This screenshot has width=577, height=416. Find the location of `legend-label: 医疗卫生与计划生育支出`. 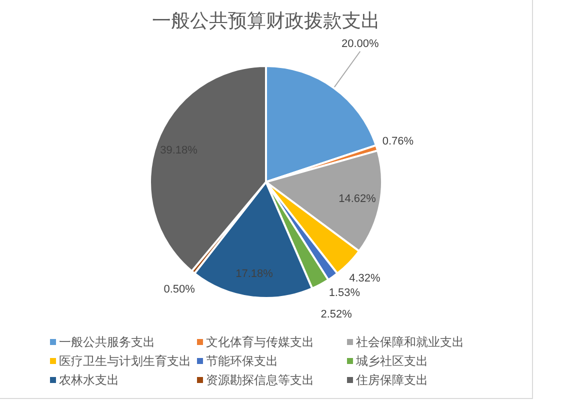

legend-label: 医疗卫生与计划生育支出 is located at coordinates (125, 361).